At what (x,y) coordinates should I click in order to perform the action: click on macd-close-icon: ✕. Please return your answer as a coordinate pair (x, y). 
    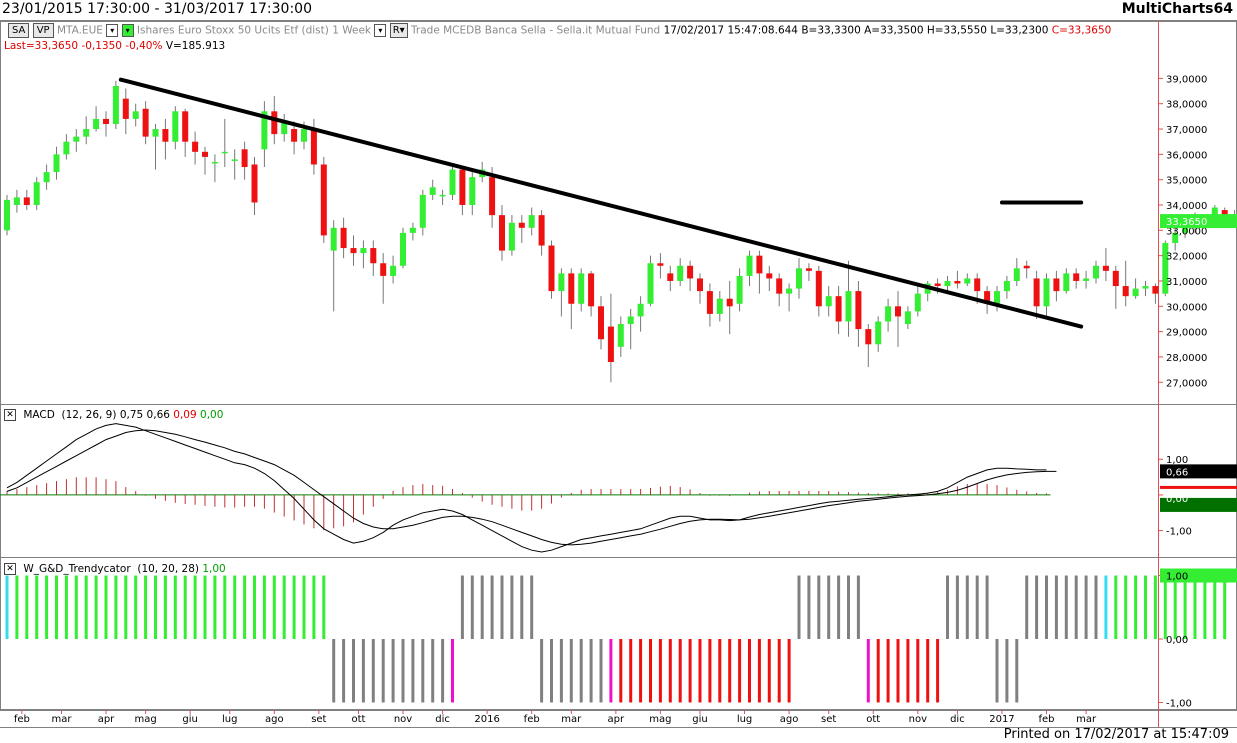
    Looking at the image, I should click on (10, 415).